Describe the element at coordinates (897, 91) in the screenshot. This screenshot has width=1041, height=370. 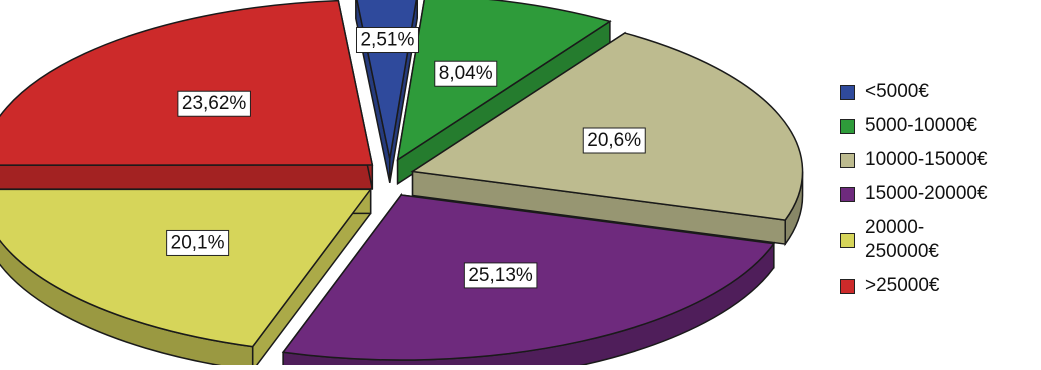
I see `legend-label: <5000€` at that location.